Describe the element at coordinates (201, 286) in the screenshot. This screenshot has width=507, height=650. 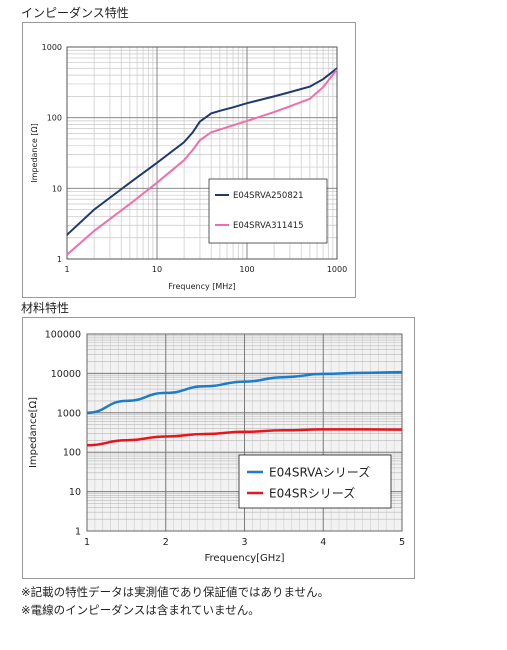
I see `x-axis-label: Frequency [MHz]` at that location.